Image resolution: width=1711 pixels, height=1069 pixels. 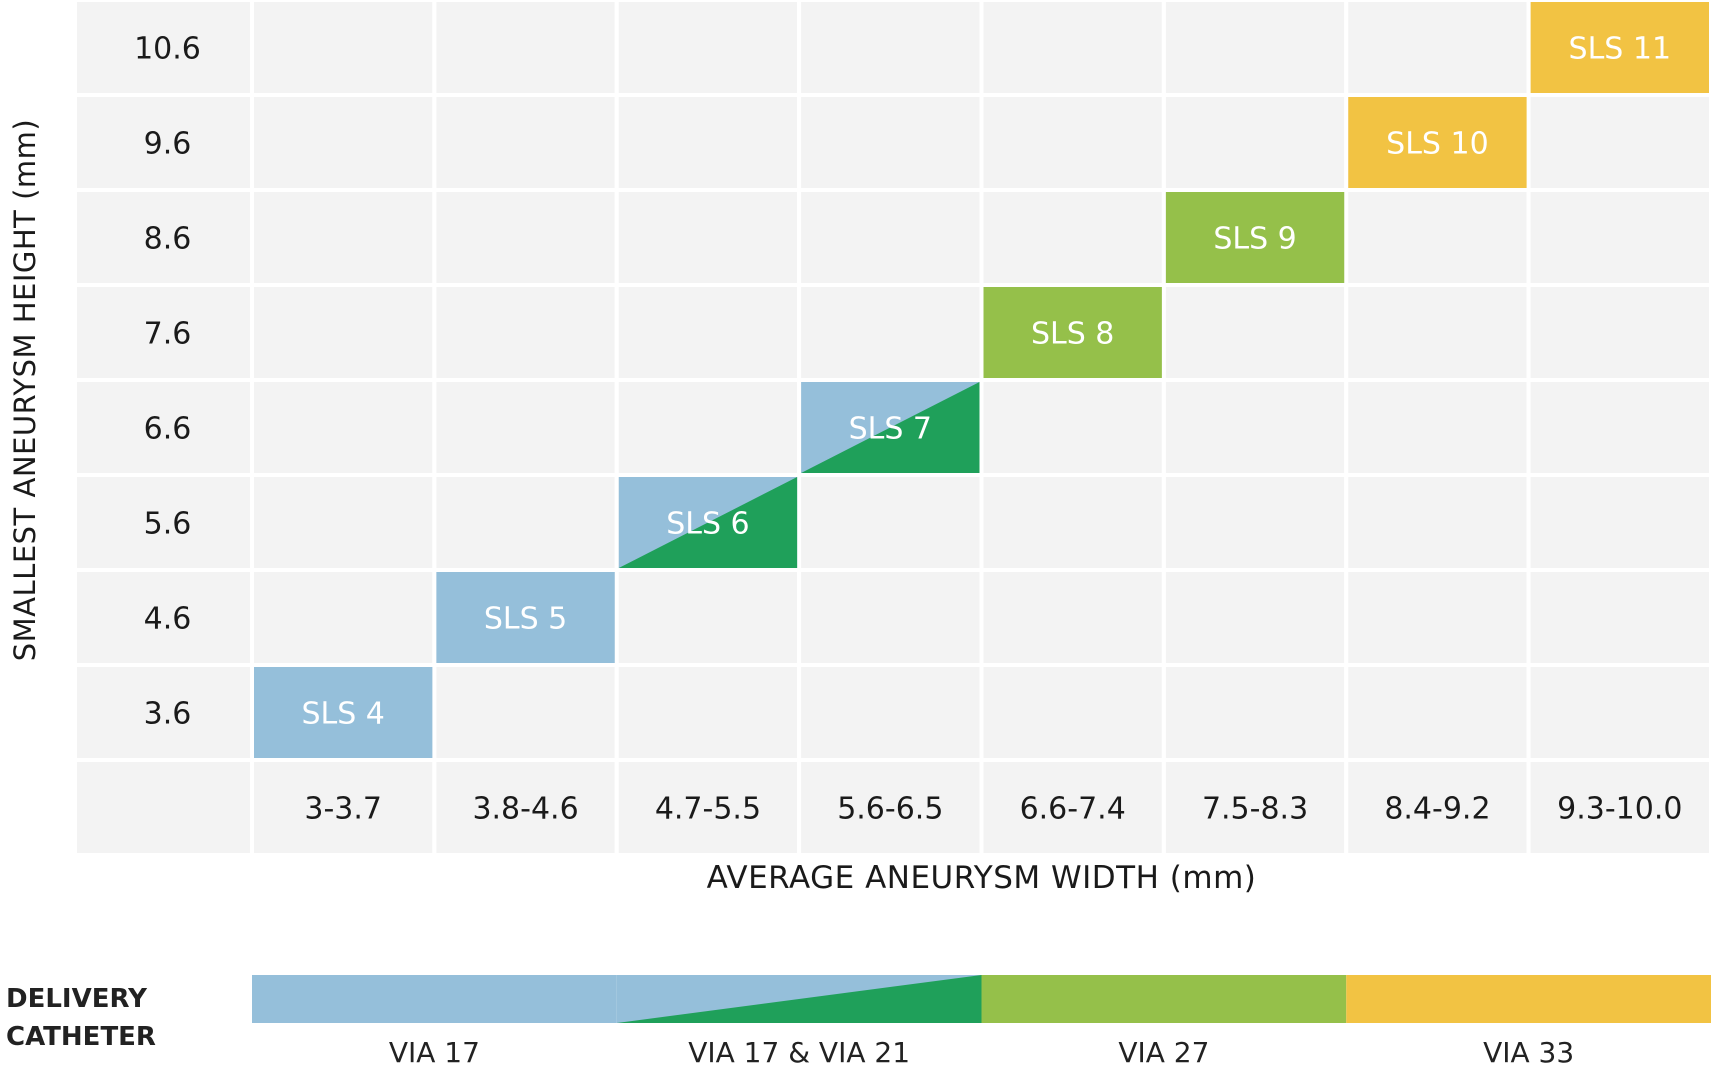 I want to click on sls-cell: SLS 6, so click(x=708, y=522).